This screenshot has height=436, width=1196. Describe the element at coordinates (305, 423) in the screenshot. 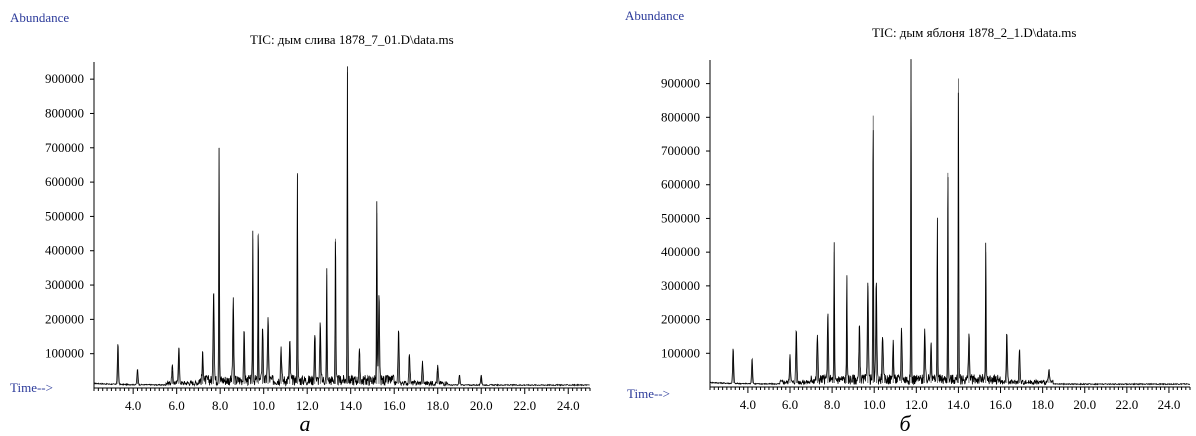

I see `panel-caption: а` at that location.